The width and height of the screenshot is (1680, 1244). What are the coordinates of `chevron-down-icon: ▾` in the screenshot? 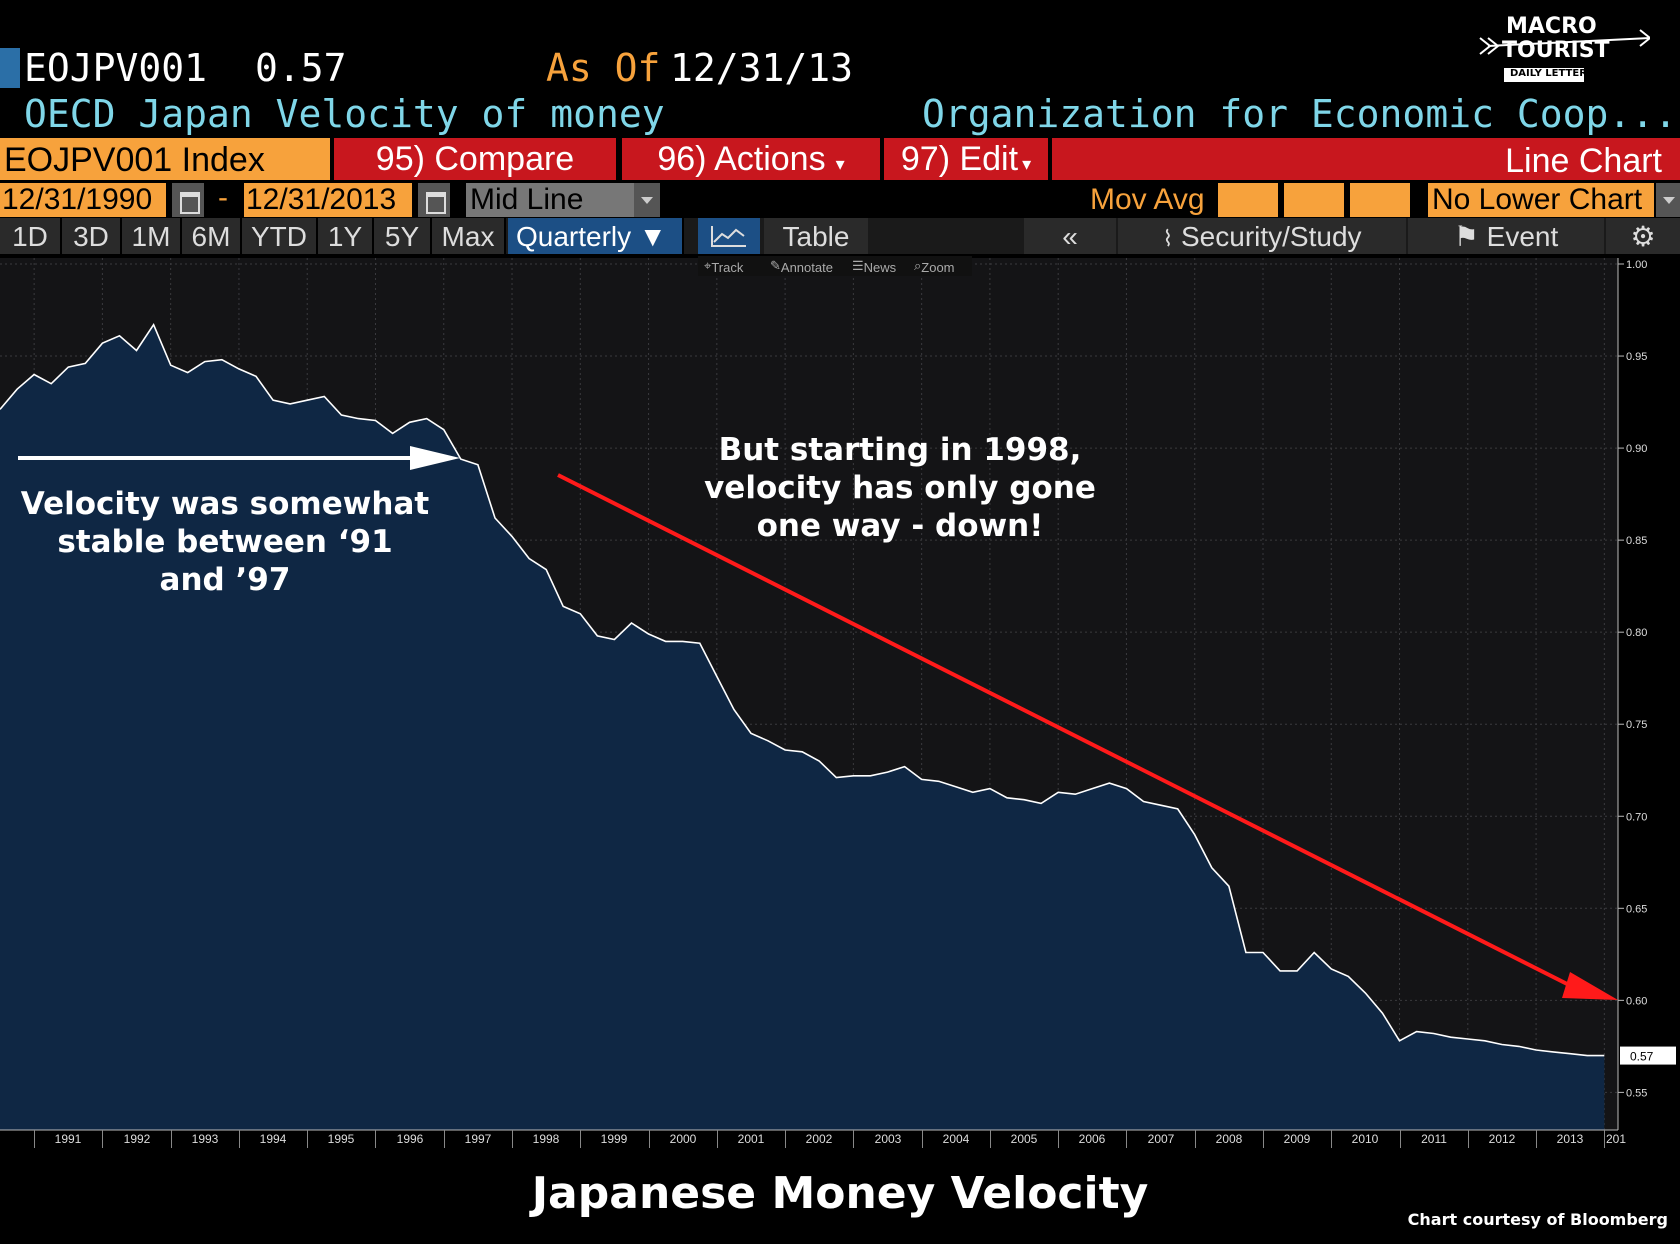 It's located at (1027, 164).